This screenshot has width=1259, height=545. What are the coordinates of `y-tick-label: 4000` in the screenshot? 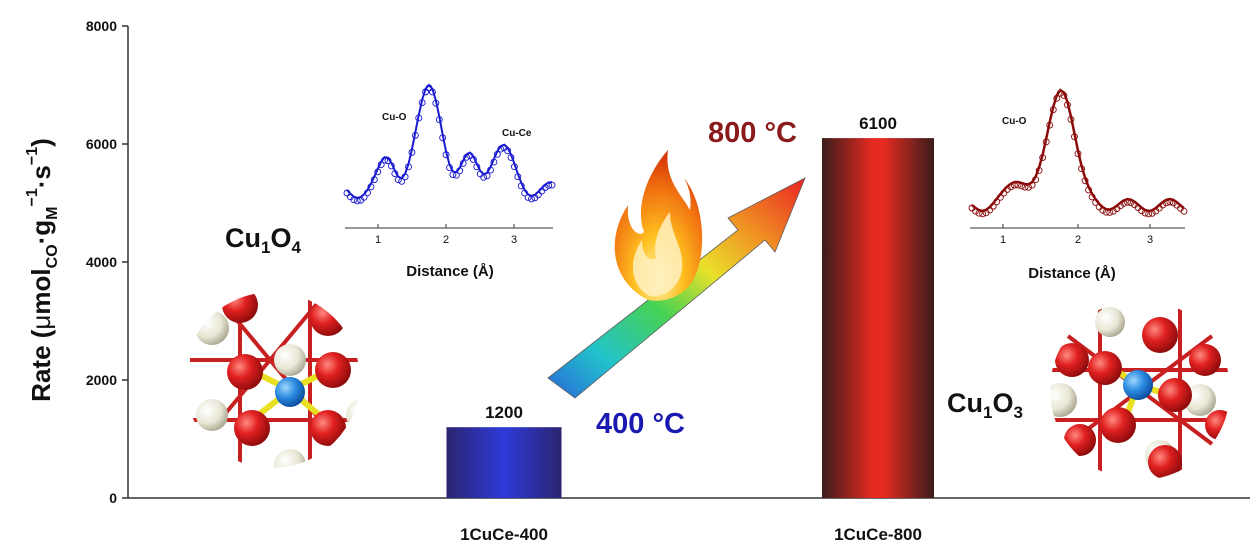 It's located at (101, 262).